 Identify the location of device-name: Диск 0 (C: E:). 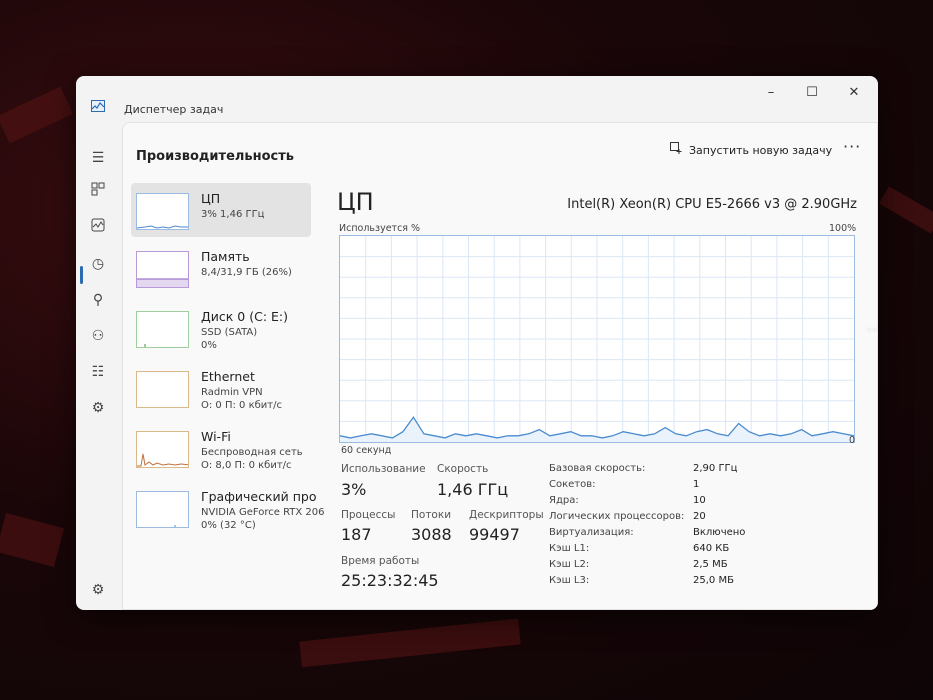
(244, 316).